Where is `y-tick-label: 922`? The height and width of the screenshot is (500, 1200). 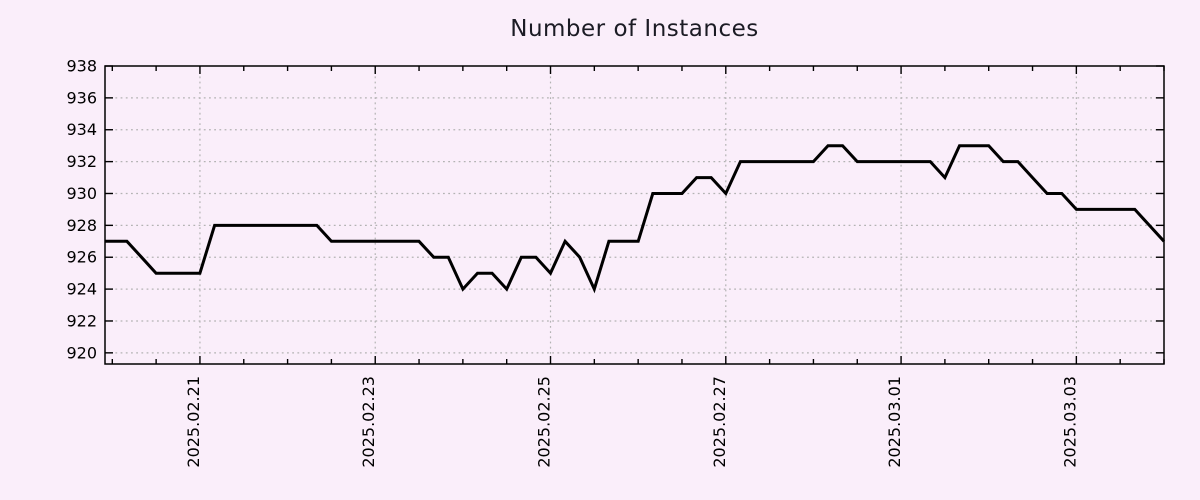
y-tick-label: 922 is located at coordinates (81, 320).